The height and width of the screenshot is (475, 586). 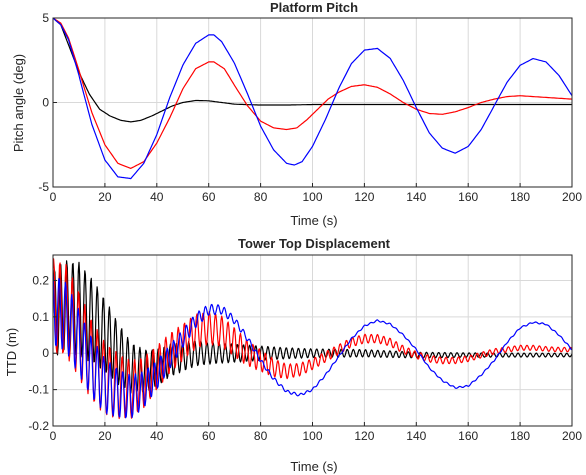 What do you see at coordinates (38, 426) in the screenshot?
I see `y-tick-label: -0.2` at bounding box center [38, 426].